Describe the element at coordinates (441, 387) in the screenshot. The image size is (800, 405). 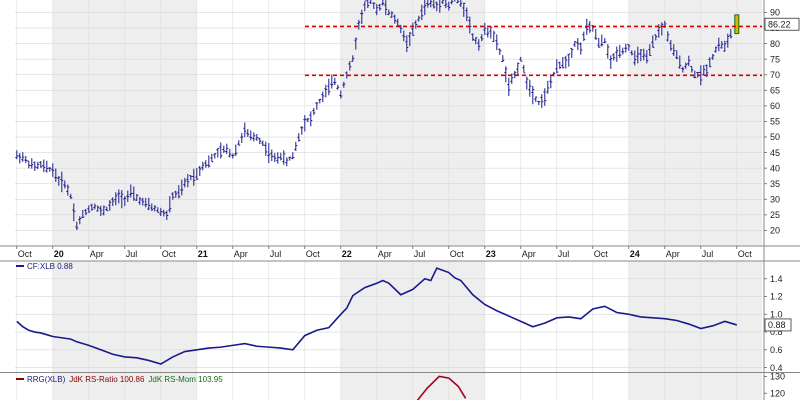
I see `rrg-ratio-line` at that location.